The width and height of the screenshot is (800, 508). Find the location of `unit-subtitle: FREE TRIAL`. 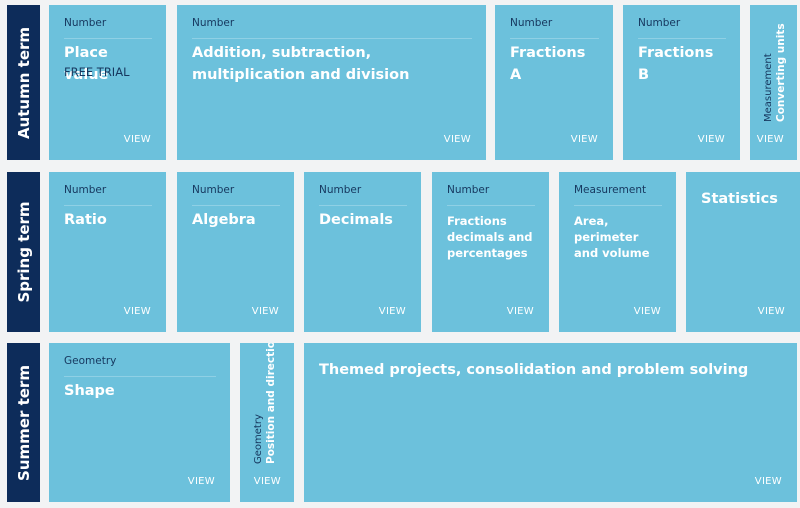

unit-subtitle: FREE TRIAL is located at coordinates (97, 72).